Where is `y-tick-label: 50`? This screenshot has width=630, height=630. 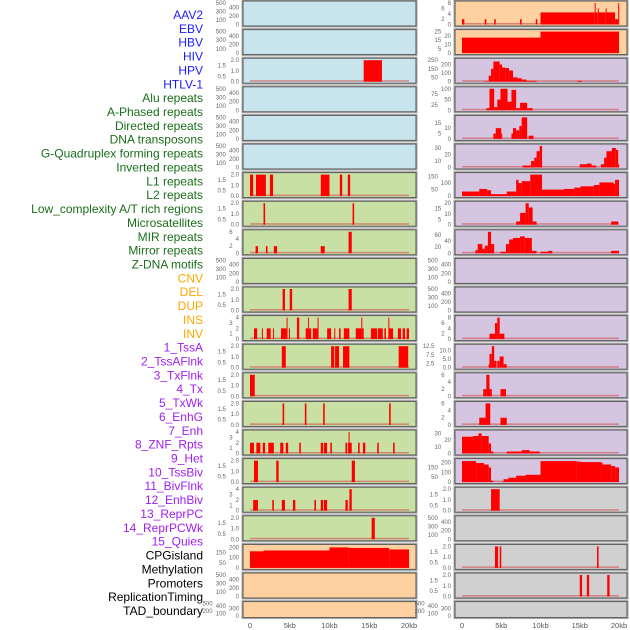
y-tick-label: 50 is located at coordinates (434, 191).